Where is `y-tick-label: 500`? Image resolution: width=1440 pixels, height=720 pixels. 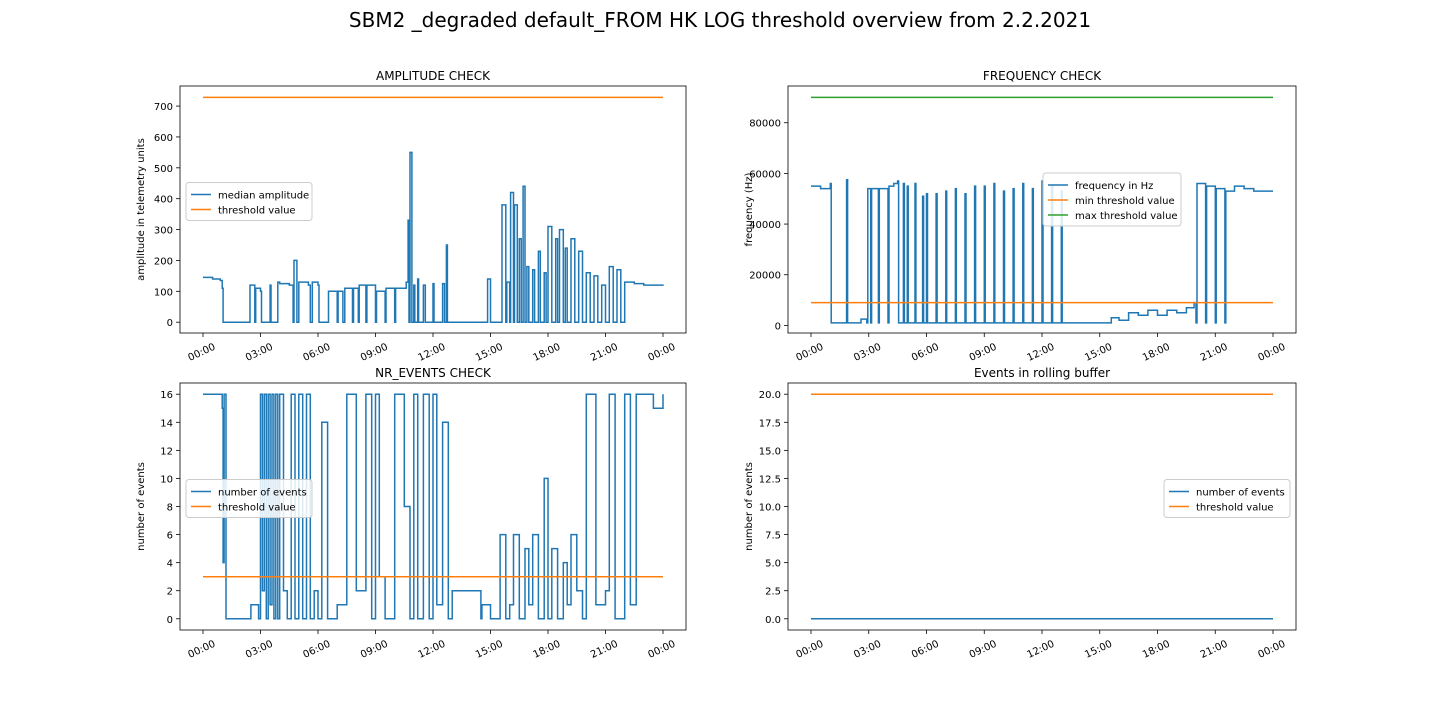 y-tick-label: 500 is located at coordinates (163, 169).